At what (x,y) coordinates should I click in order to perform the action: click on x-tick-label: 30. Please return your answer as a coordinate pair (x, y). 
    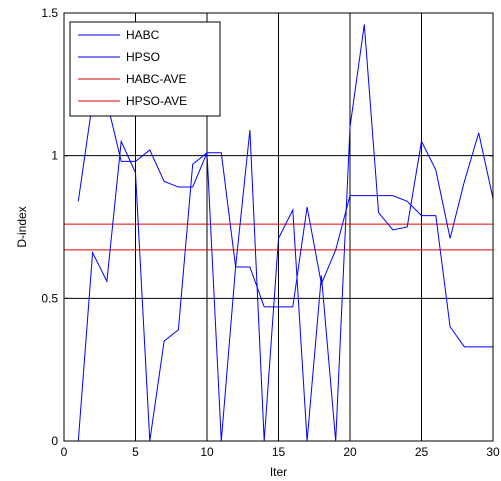
    Looking at the image, I should click on (493, 452).